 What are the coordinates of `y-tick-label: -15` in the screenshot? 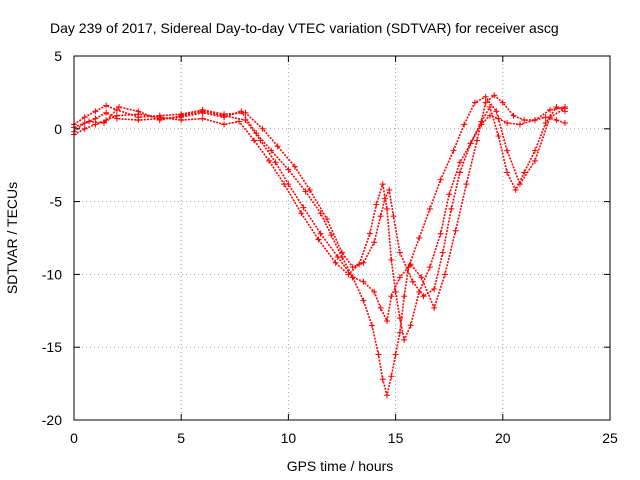 It's located at (52, 347).